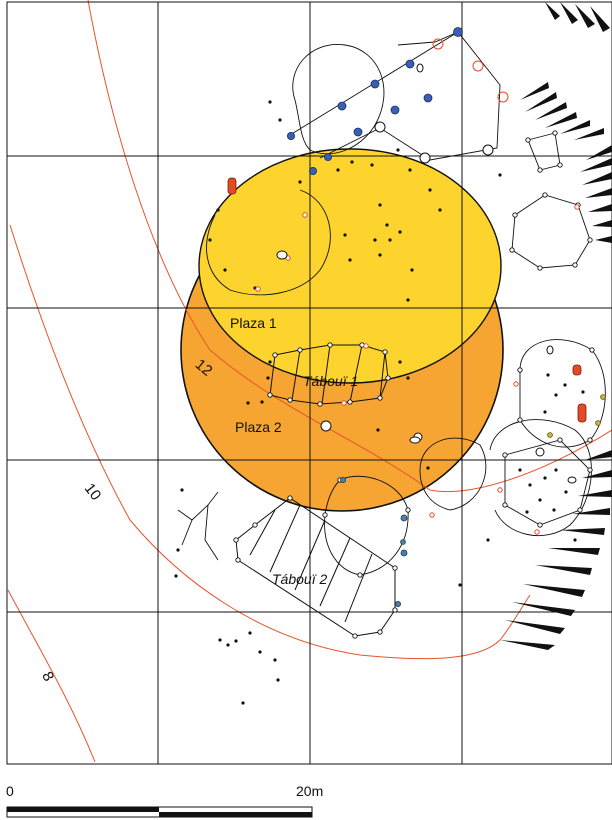 This screenshot has height=820, width=612. What do you see at coordinates (258, 427) in the screenshot?
I see `plaza-2-label: Plaza 2` at bounding box center [258, 427].